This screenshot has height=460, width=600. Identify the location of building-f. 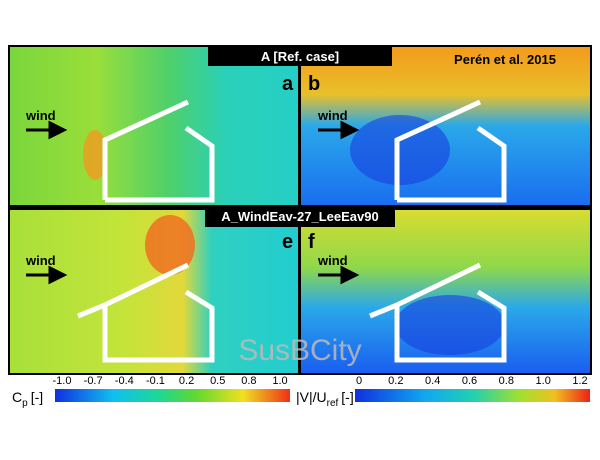
(438, 312).